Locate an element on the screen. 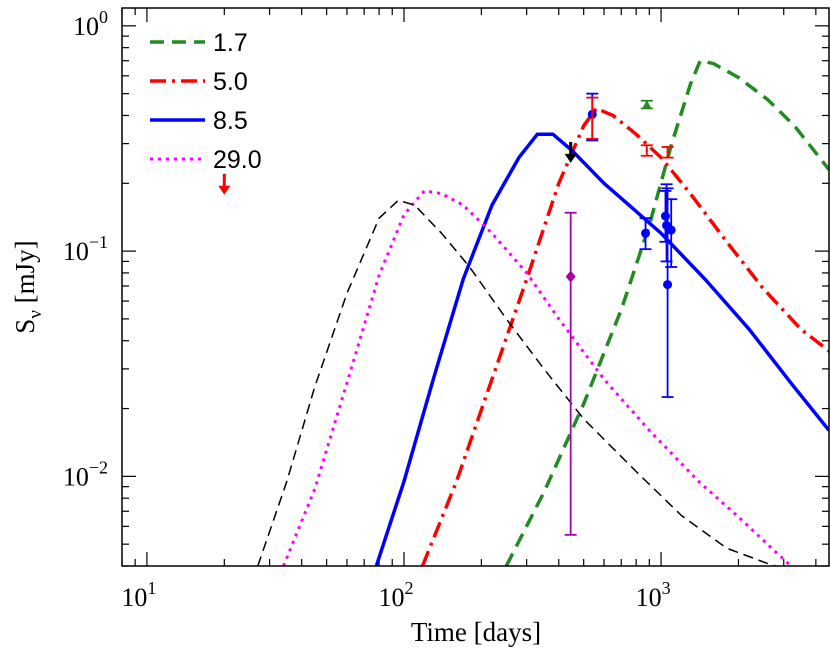 Image resolution: width=830 pixels, height=655 pixels. legend: 1.7 5.0 8.5 29.0 is located at coordinates (206, 101).